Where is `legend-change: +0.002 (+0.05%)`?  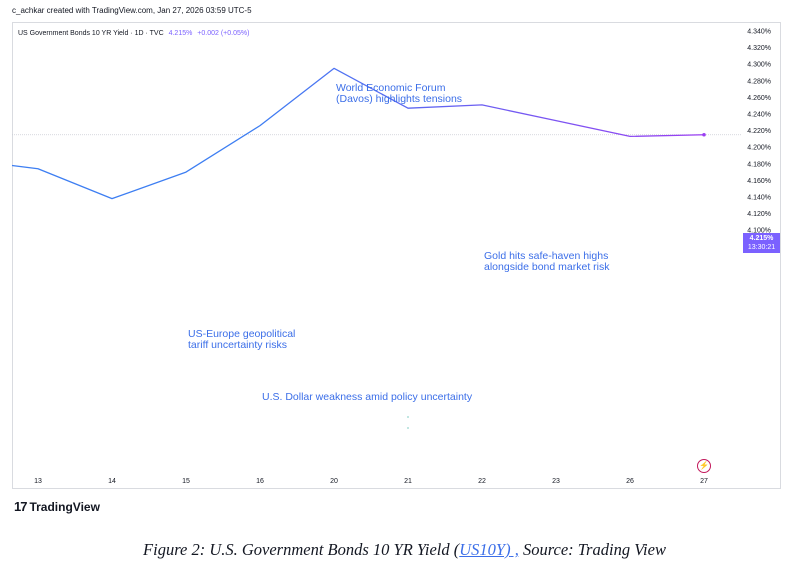 legend-change: +0.002 (+0.05%) is located at coordinates (223, 33).